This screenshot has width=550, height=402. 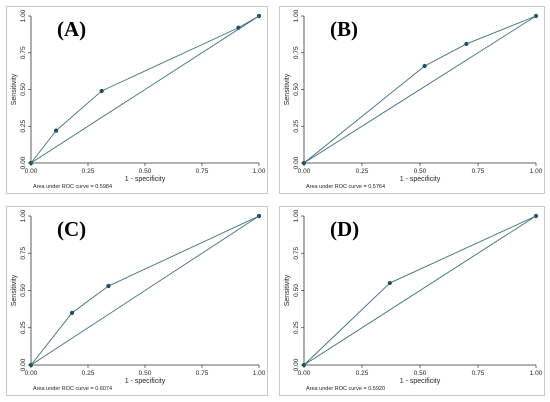 What do you see at coordinates (202, 171) in the screenshot?
I see `x-tick-label-a-3: 0.75` at bounding box center [202, 171].